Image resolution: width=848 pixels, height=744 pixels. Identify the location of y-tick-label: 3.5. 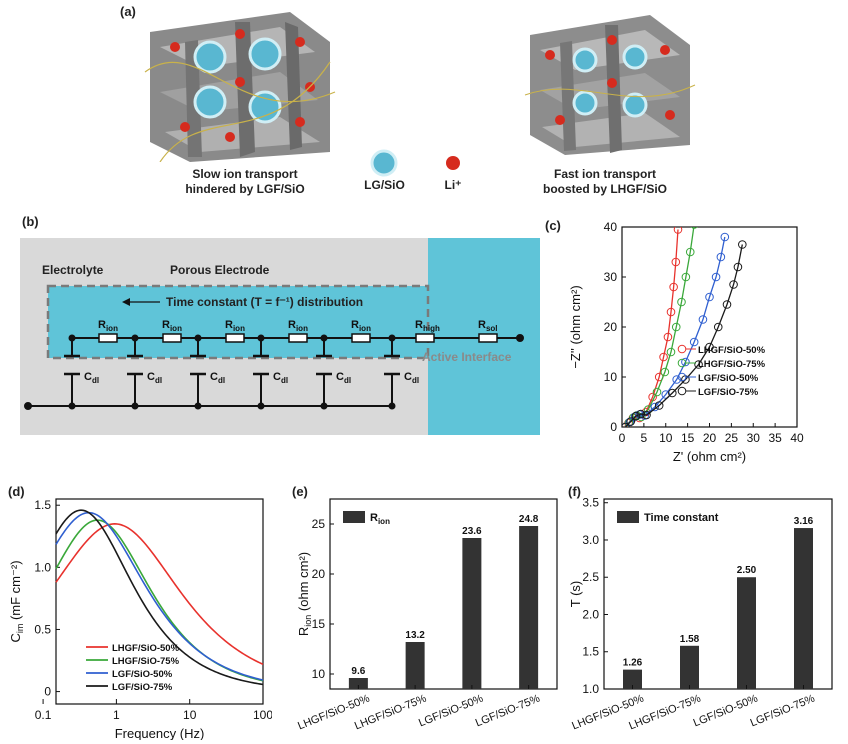
(590, 503).